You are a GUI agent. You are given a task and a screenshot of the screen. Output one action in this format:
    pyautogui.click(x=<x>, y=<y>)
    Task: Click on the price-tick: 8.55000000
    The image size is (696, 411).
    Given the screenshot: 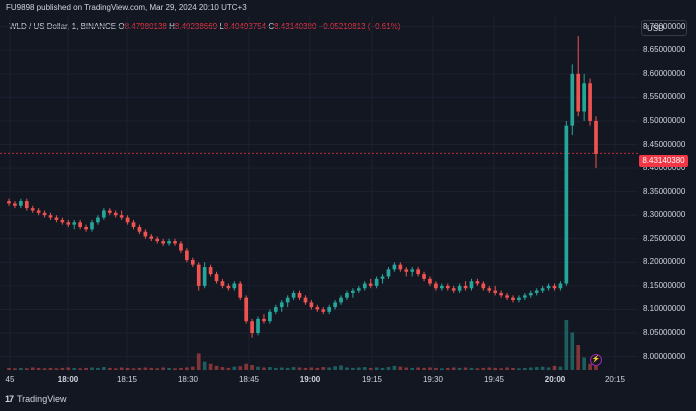 What is the action you would take?
    pyautogui.click(x=664, y=97)
    